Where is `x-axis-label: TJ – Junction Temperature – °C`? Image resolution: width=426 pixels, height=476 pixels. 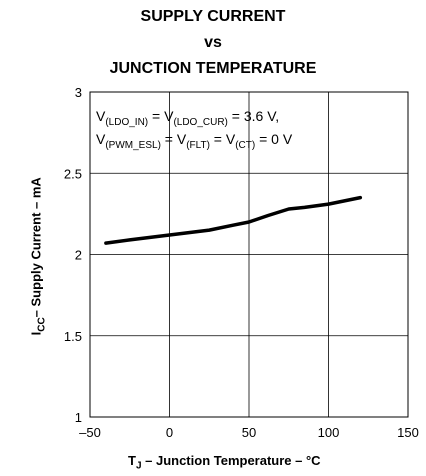
x-axis-label: TJ – Junction Temperature – °C is located at coordinates (224, 462).